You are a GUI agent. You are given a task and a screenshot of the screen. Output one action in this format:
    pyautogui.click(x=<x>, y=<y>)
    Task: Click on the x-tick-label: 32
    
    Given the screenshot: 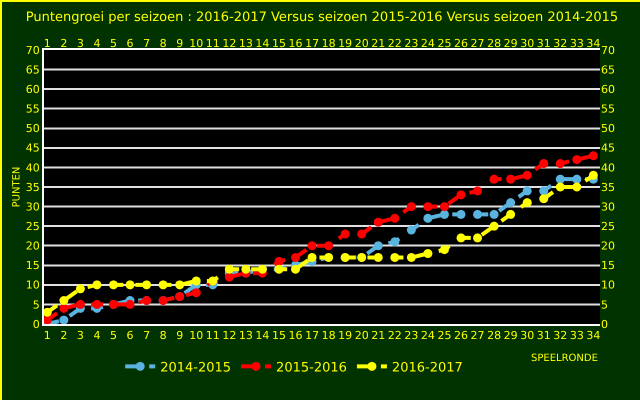 What is the action you would take?
    pyautogui.click(x=560, y=43)
    